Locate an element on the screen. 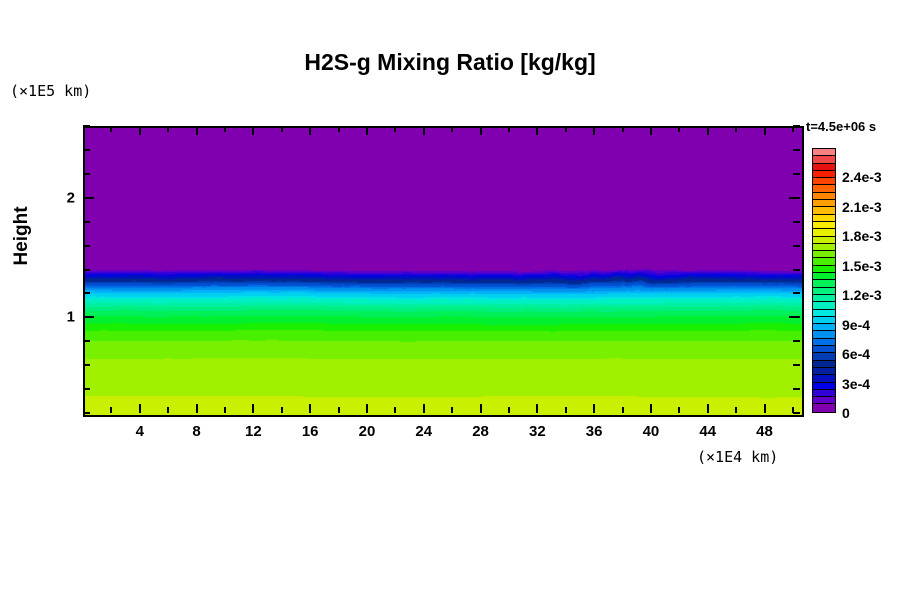  y-tick-1.8 is located at coordinates (86, 221).